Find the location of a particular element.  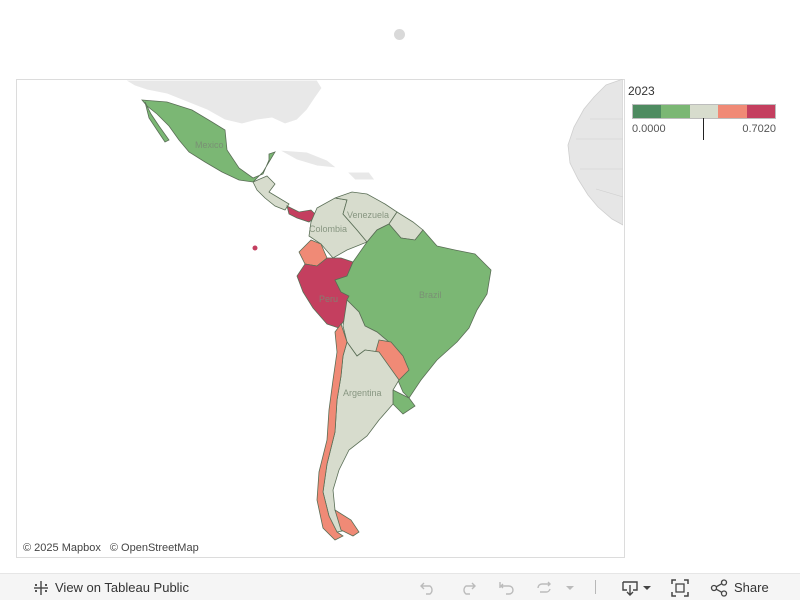

label-argentina: Argentina is located at coordinates (362, 393).